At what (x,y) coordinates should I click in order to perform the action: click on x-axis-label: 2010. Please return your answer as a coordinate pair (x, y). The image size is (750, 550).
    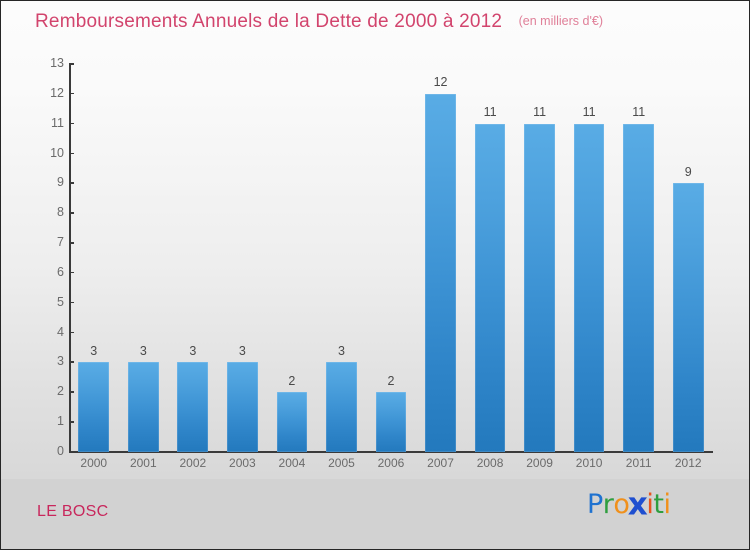
    Looking at the image, I should click on (589, 463).